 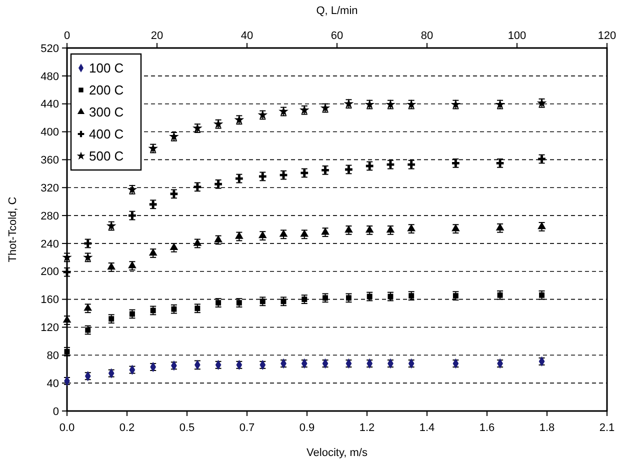 What do you see at coordinates (49, 76) in the screenshot?
I see `y-tick-label: 480` at bounding box center [49, 76].